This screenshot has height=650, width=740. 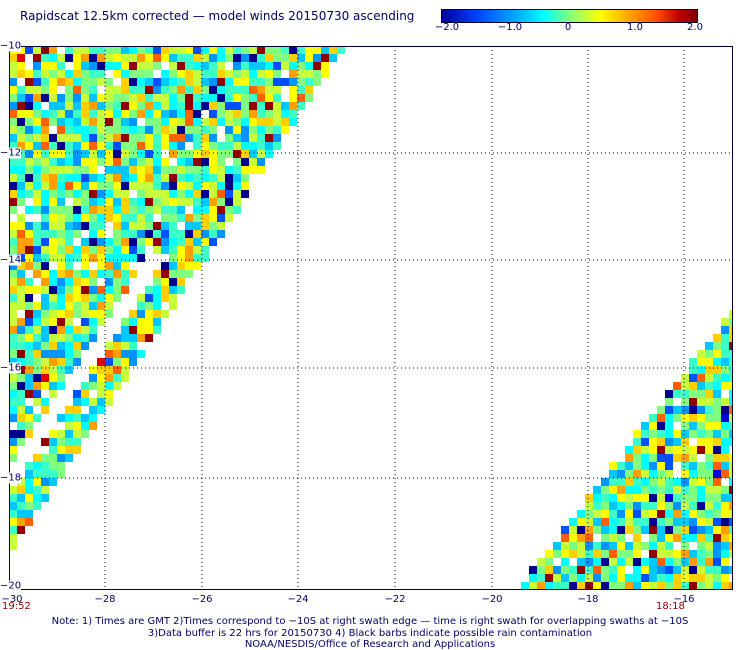 I want to click on lat-label-20: −20, so click(x=11, y=586).